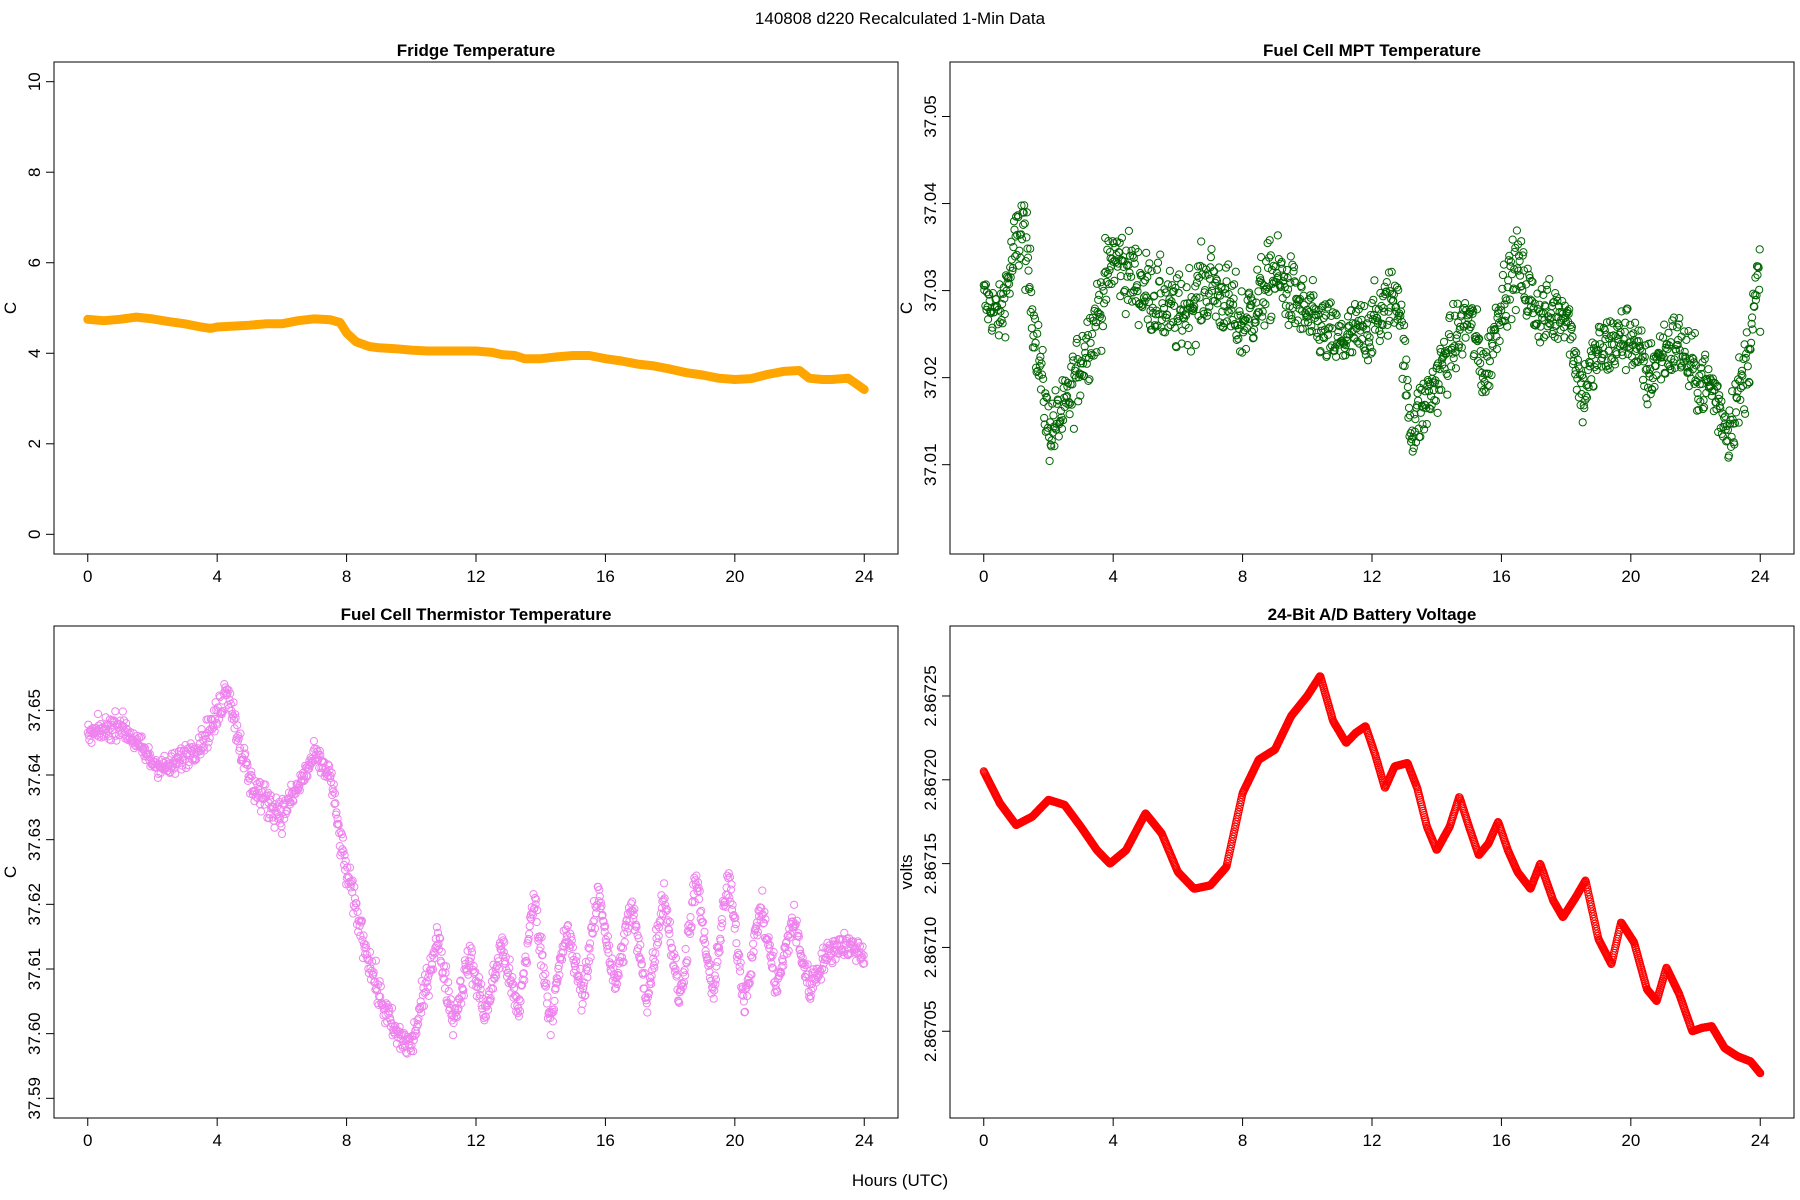 The image size is (1800, 1200). Describe the element at coordinates (34, 969) in the screenshot. I see `y-tick-label: 37.61` at that location.